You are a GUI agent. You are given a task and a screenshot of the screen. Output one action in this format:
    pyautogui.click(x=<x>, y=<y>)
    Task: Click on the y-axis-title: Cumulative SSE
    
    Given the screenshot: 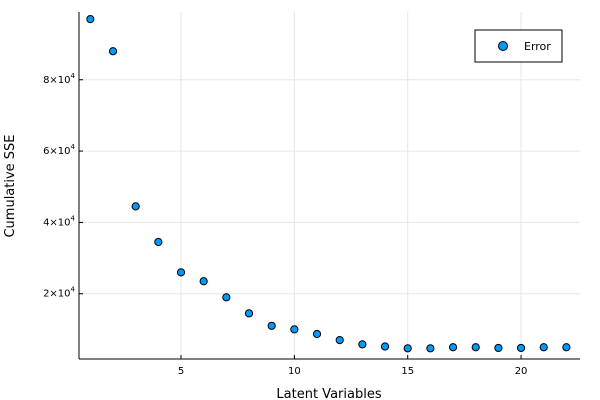 What is the action you would take?
    pyautogui.click(x=10, y=185)
    